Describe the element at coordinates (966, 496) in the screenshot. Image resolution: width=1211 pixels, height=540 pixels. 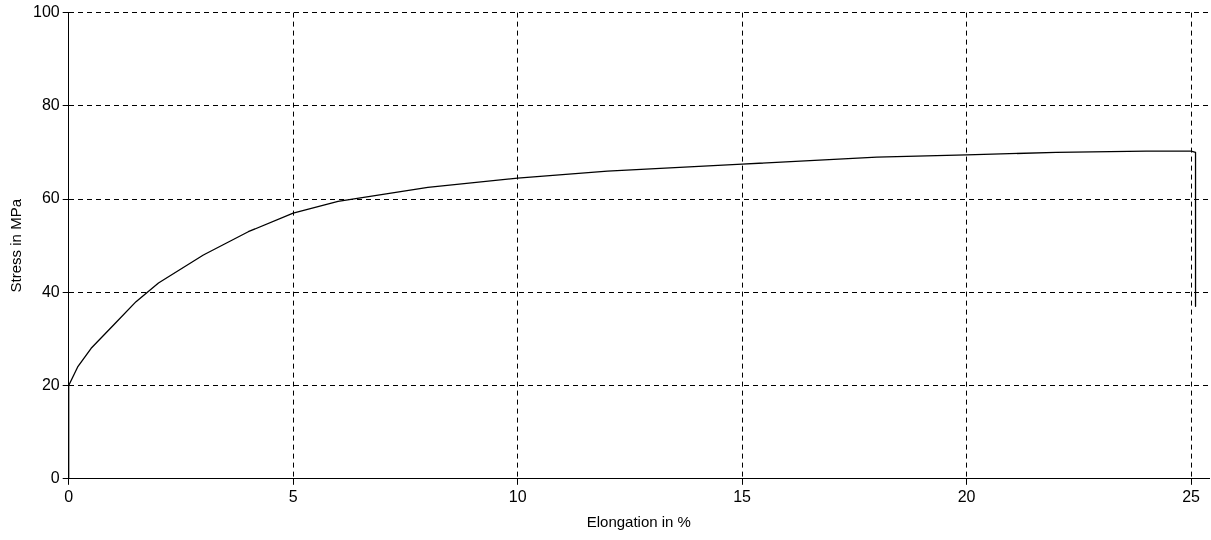
I see `x-tick-label: 20` at that location.